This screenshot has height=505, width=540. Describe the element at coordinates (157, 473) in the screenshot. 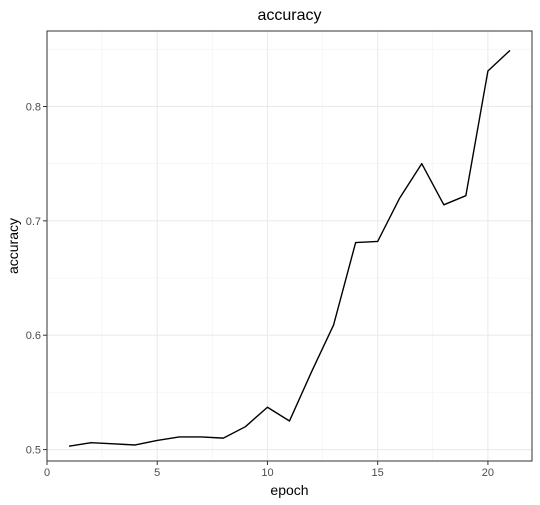

I see `x-tick-label: 5` at that location.